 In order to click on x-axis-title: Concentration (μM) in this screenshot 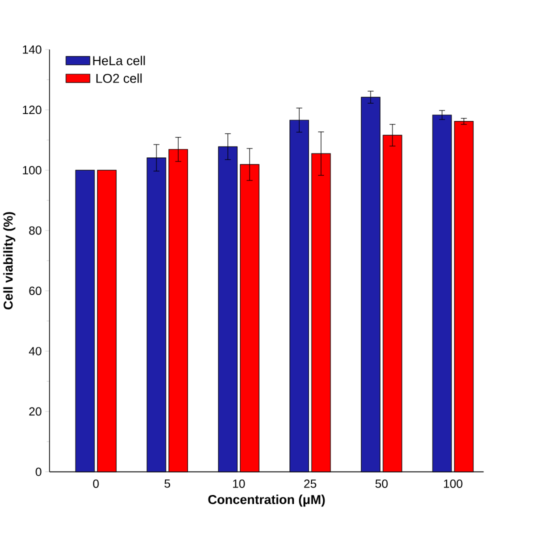, I will do `click(266, 500)`.